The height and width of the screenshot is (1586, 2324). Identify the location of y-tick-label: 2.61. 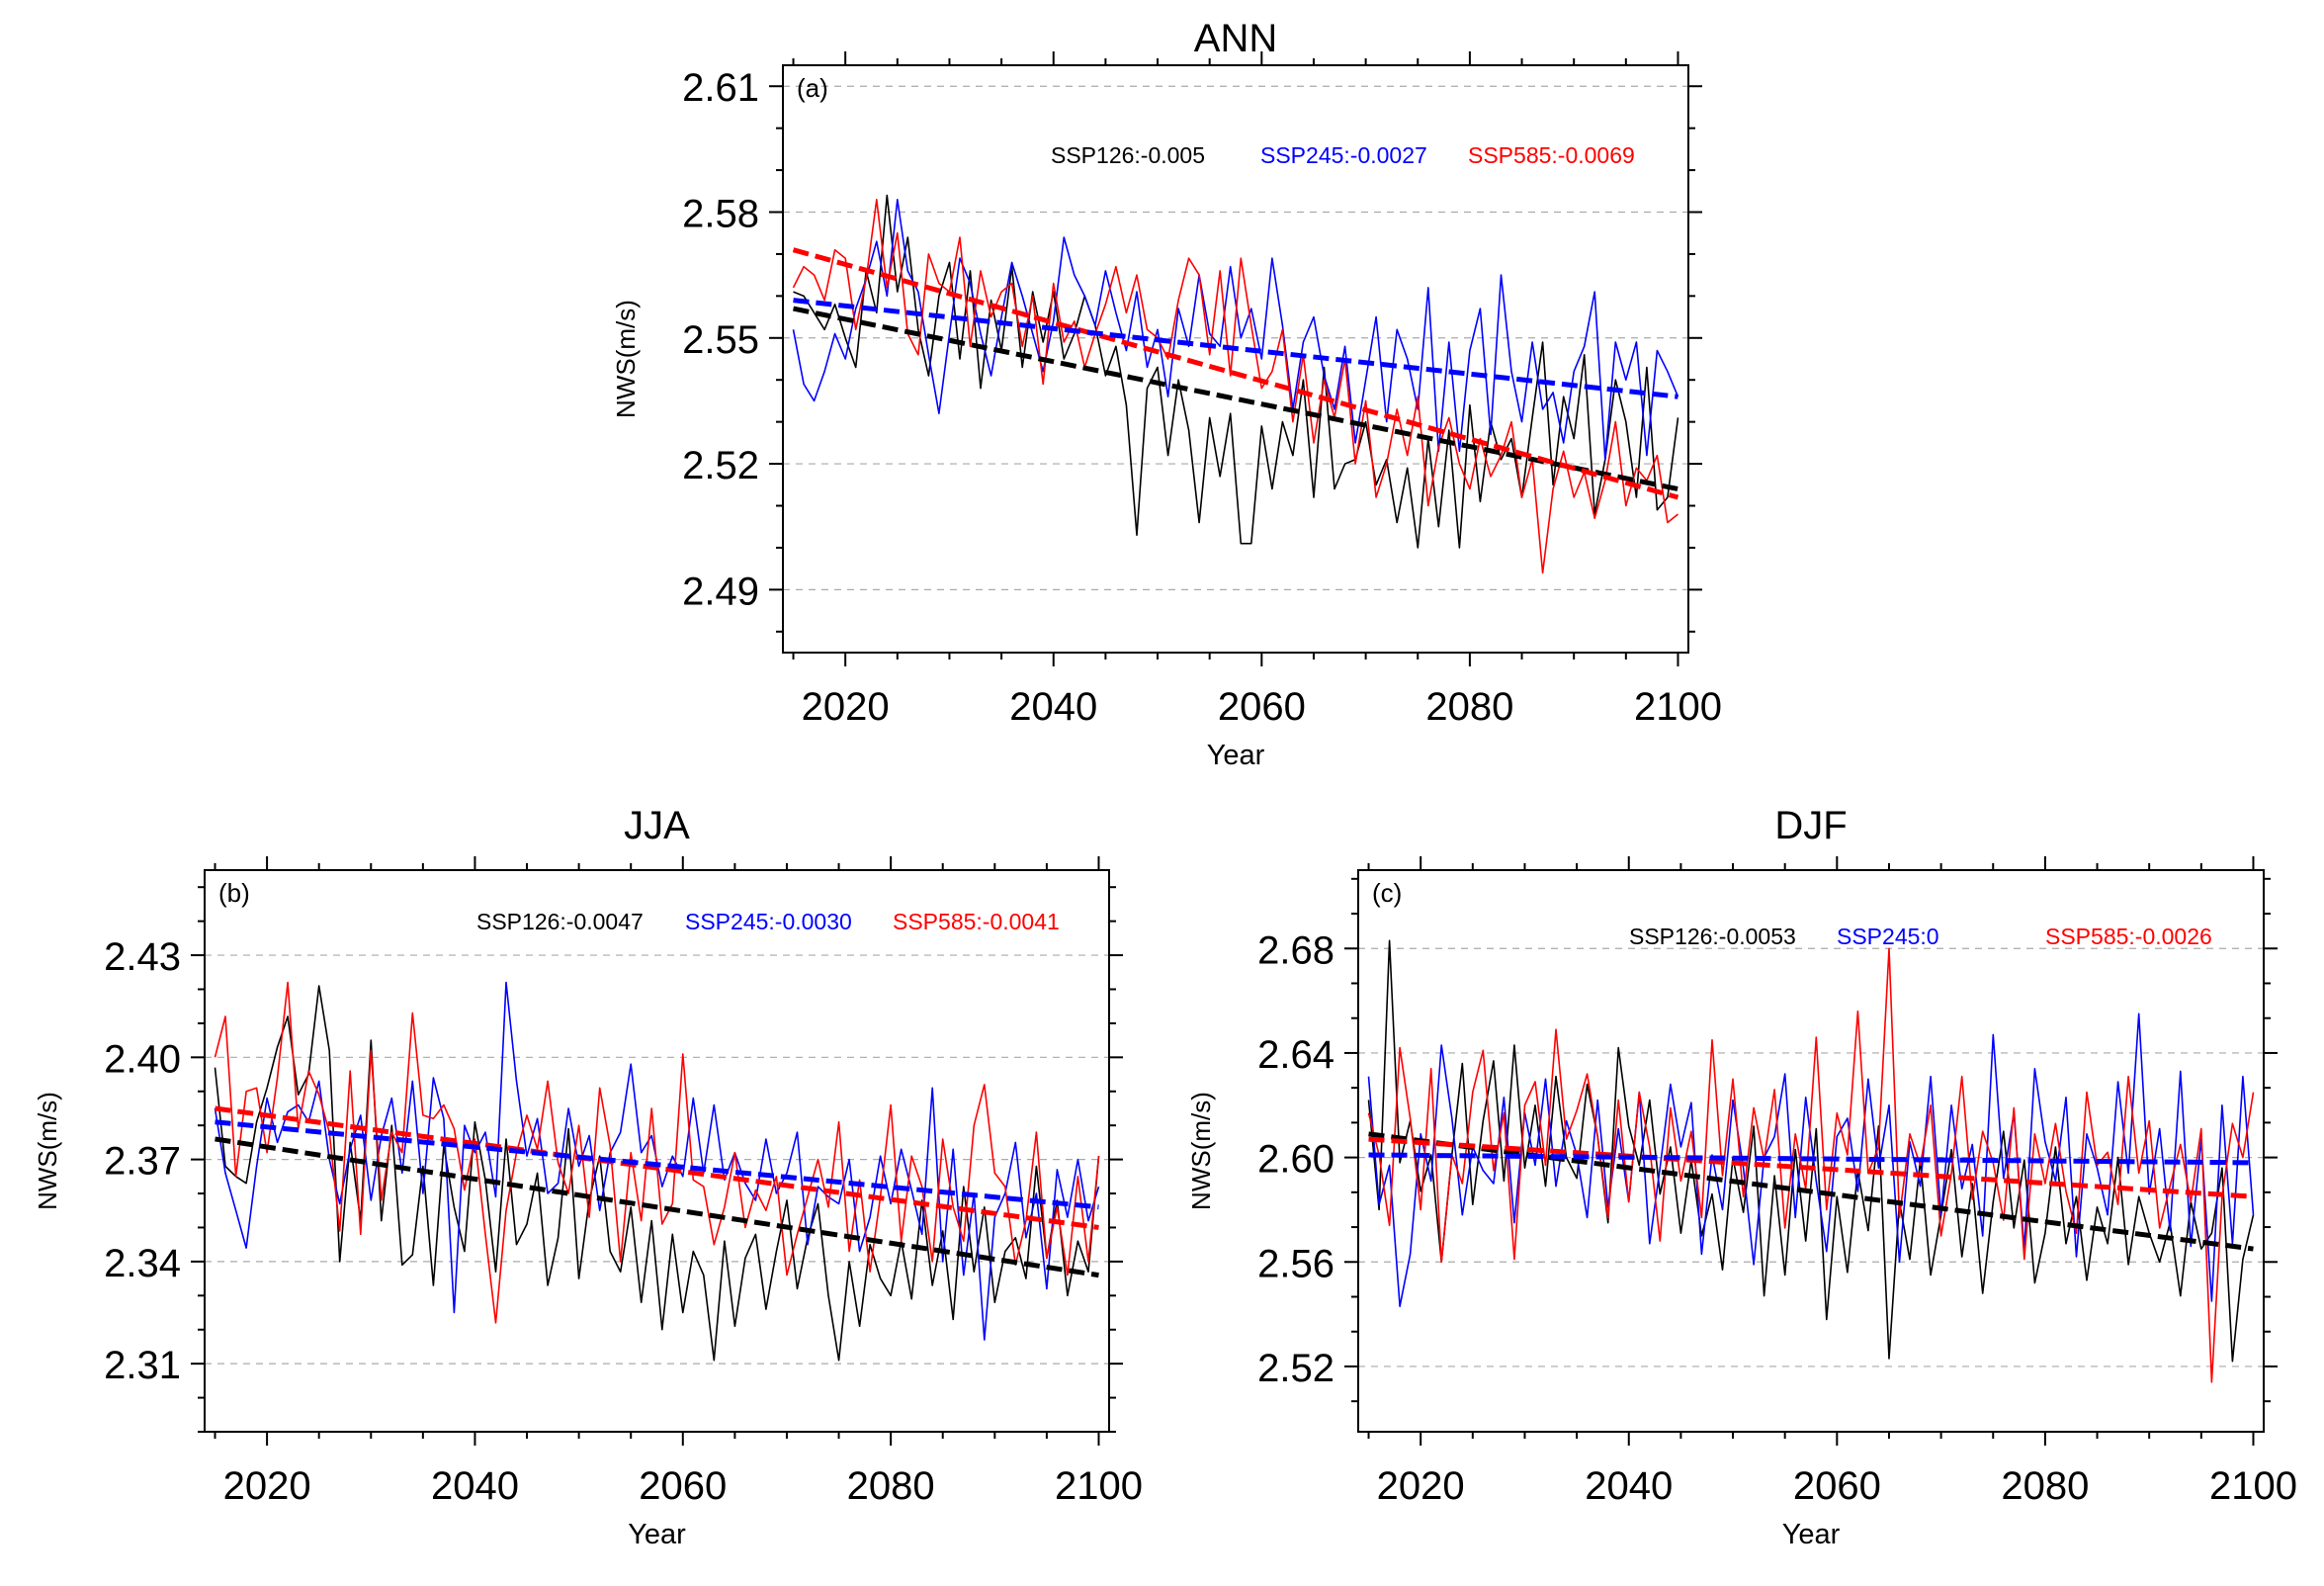
(720, 88).